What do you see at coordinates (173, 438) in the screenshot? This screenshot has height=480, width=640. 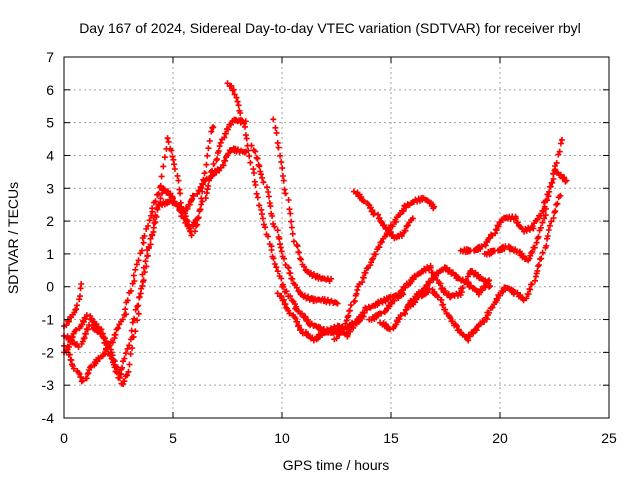 I see `x-tick-label: 5` at bounding box center [173, 438].